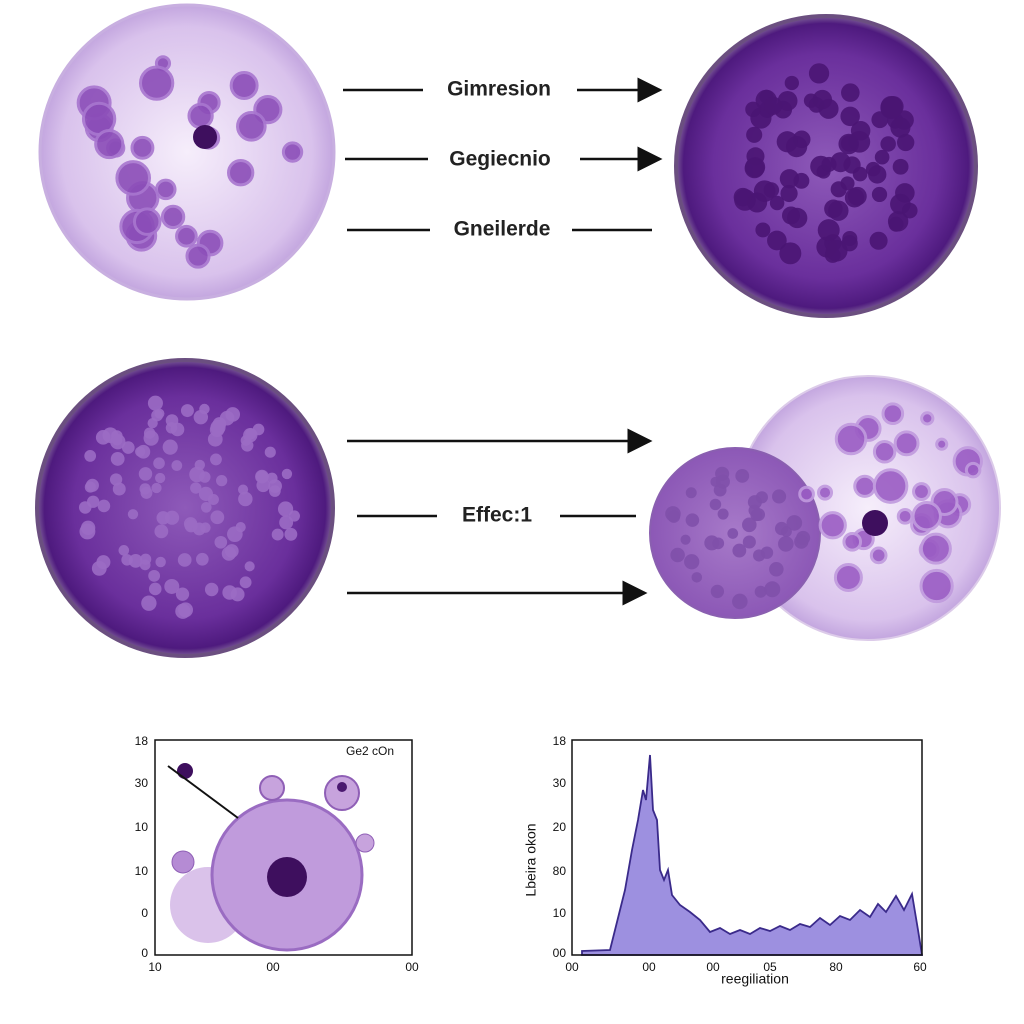  What do you see at coordinates (142, 827) in the screenshot?
I see `y-tick-label: 10` at bounding box center [142, 827].